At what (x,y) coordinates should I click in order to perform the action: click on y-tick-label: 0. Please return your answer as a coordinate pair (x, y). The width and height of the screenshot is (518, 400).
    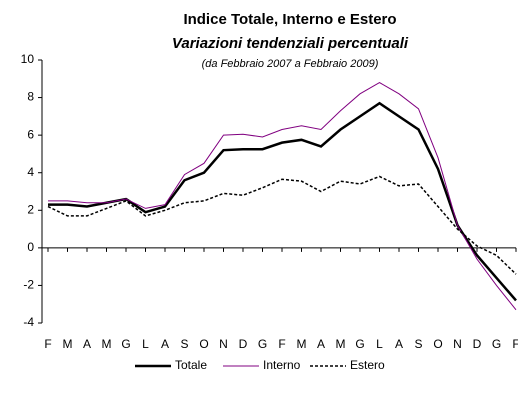
    Looking at the image, I should click on (30, 247).